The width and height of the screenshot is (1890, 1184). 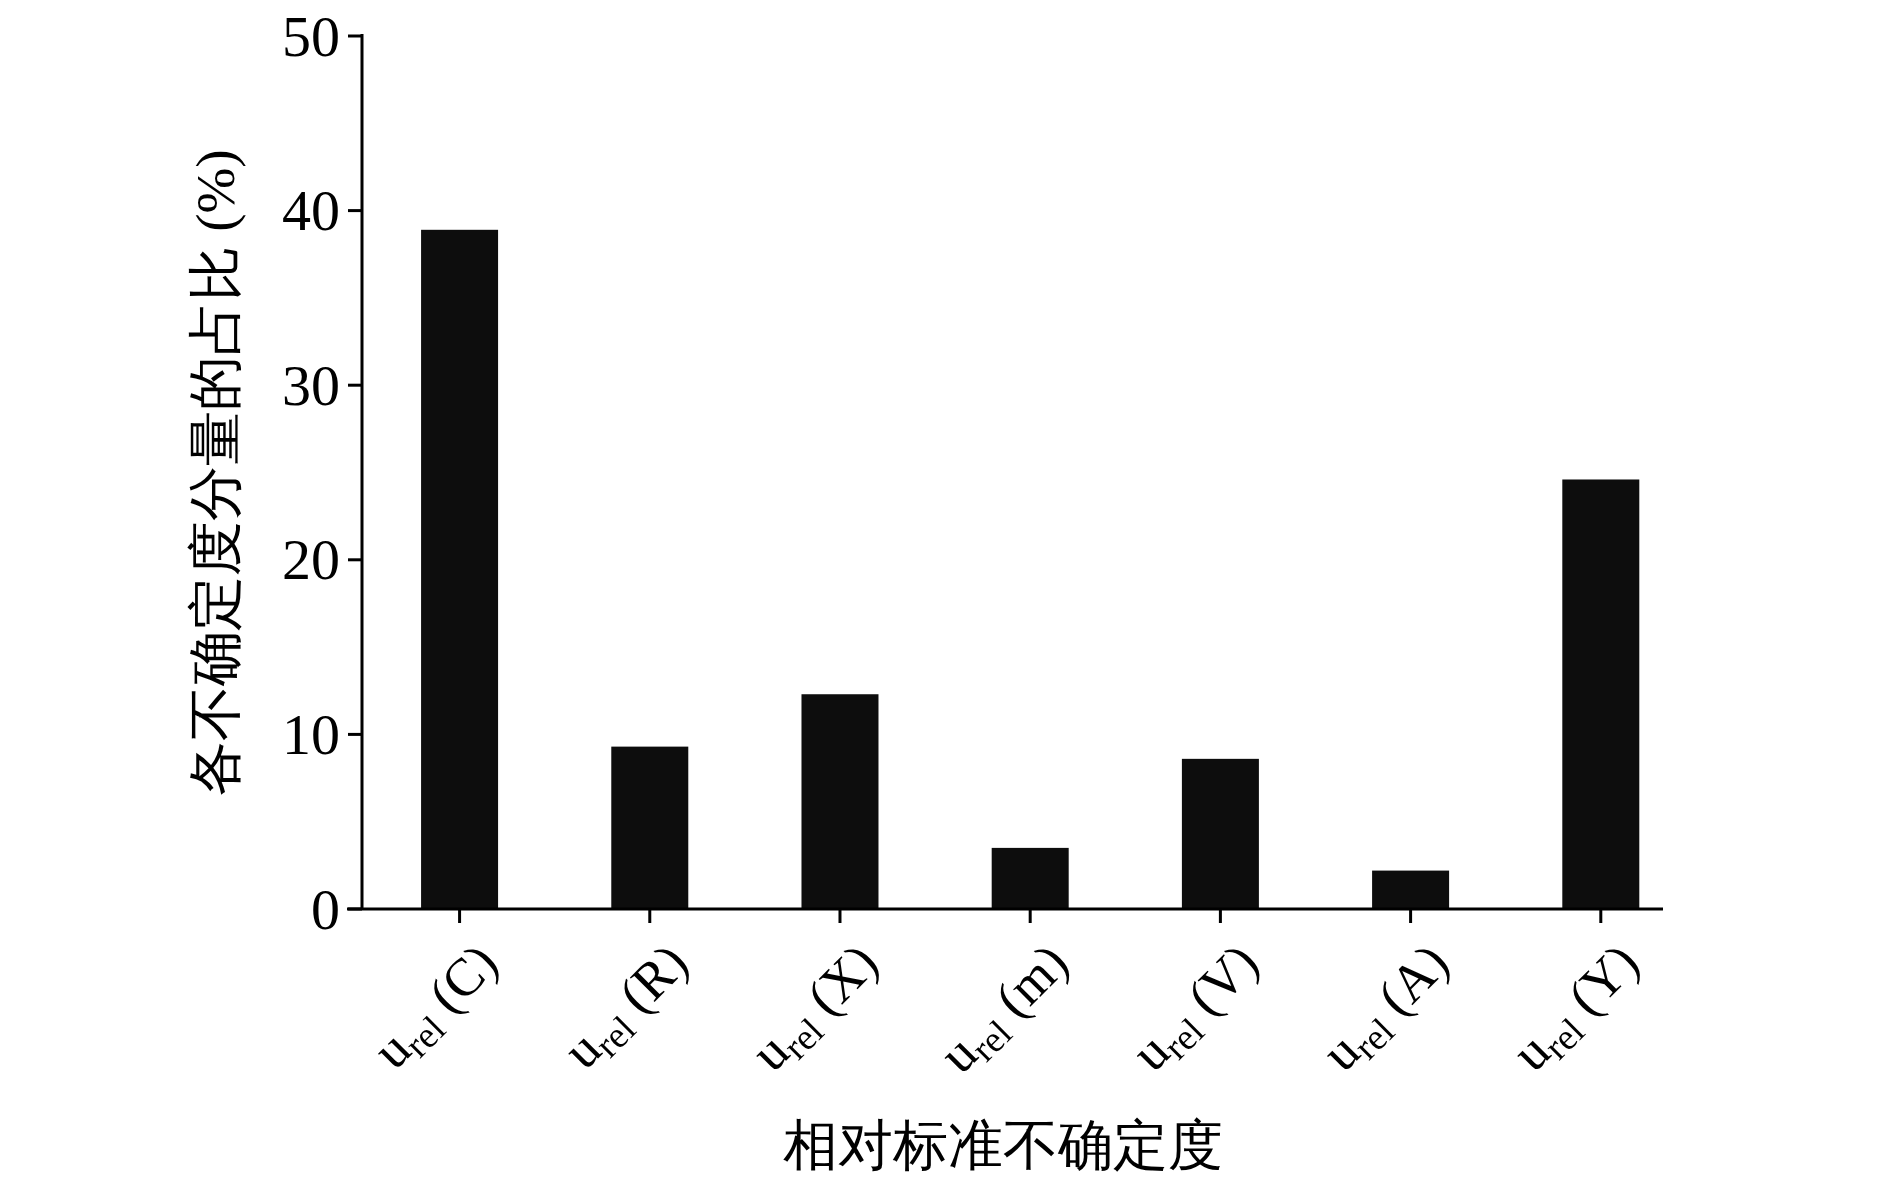 I want to click on x-axis-title: 相对标准不确定度, so click(x=1002, y=1145).